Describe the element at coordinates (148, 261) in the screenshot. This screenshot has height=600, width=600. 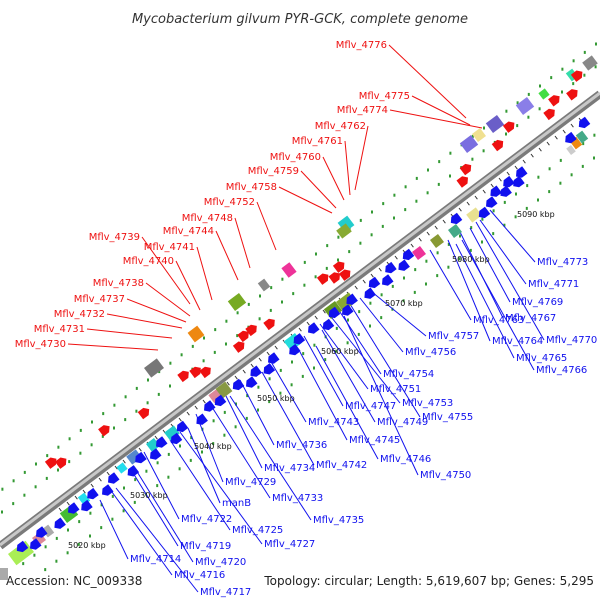
I see `gene-label-forward: Mflv_4740` at that location.